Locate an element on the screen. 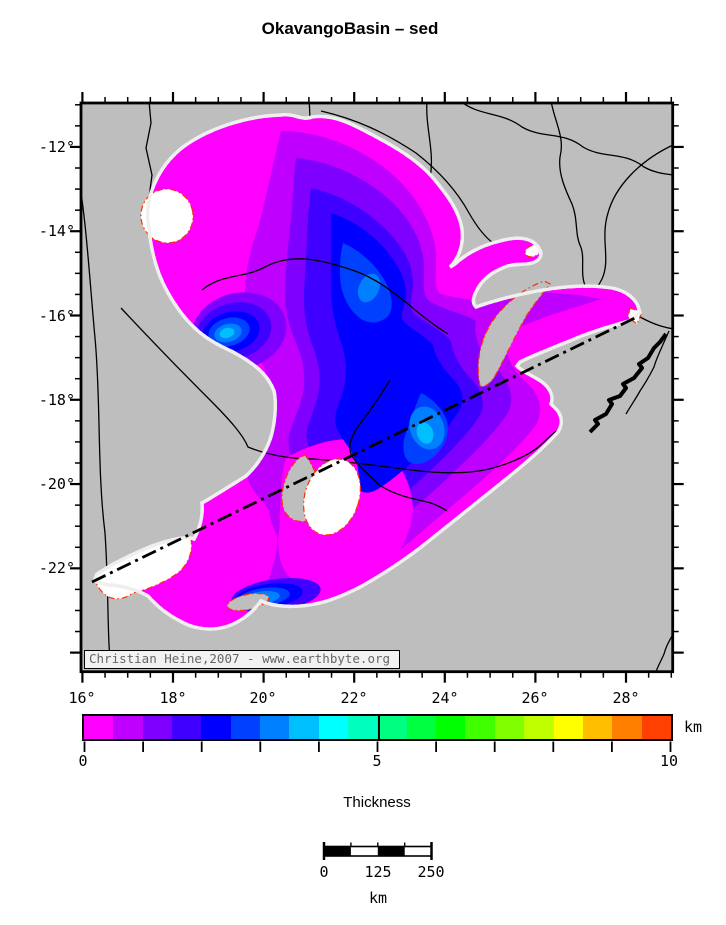 This screenshot has width=726, height=925. y-axis-label: -12° is located at coordinates (56, 147).